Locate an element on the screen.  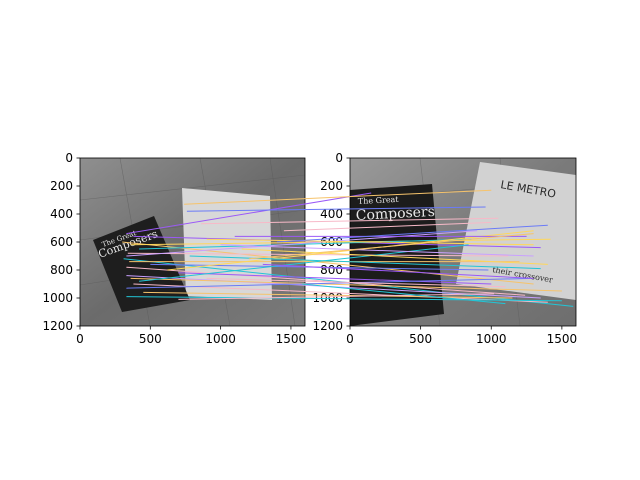
right-ytick-label: 1200 is located at coordinates (327, 326).